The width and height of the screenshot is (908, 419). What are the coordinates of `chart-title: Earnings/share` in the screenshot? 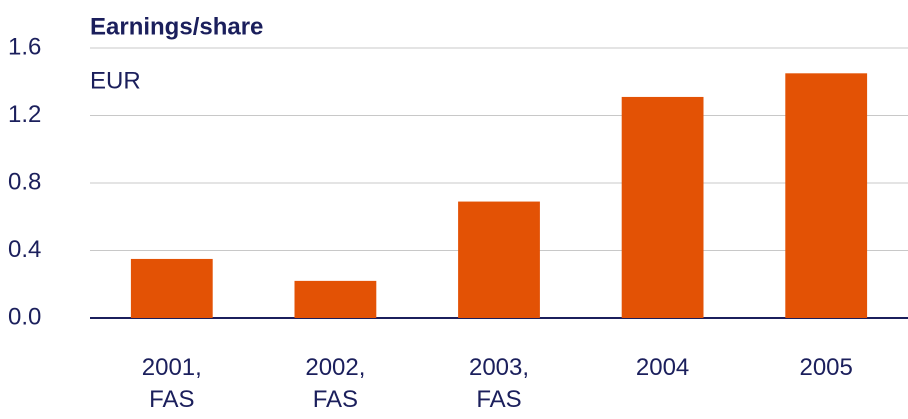 It's located at (176, 26).